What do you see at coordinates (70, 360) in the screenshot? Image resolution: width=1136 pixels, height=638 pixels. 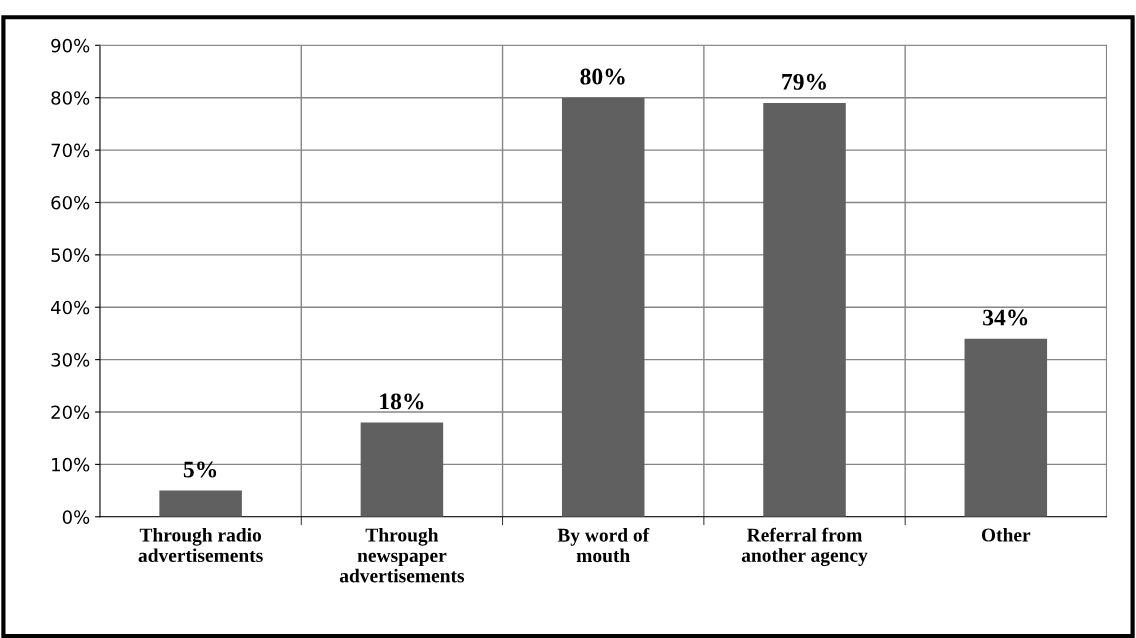 I see `y-tick-label: 30%` at bounding box center [70, 360].